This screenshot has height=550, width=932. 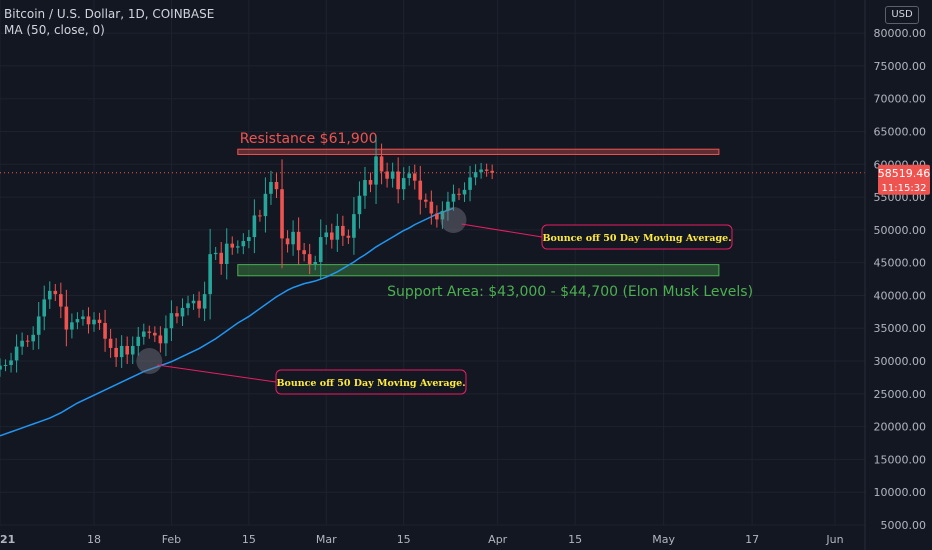 What do you see at coordinates (7, 539) in the screenshot?
I see `x-tick-label: 2021` at bounding box center [7, 539].